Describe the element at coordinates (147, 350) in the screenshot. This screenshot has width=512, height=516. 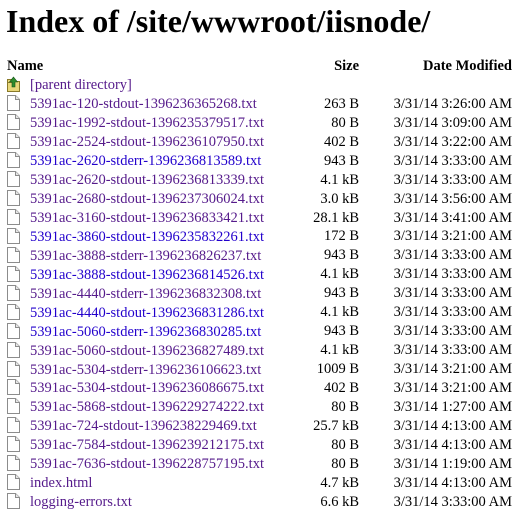
I see `file-link: 5391ac-5060-stdout-1396236827489.txt` at that location.